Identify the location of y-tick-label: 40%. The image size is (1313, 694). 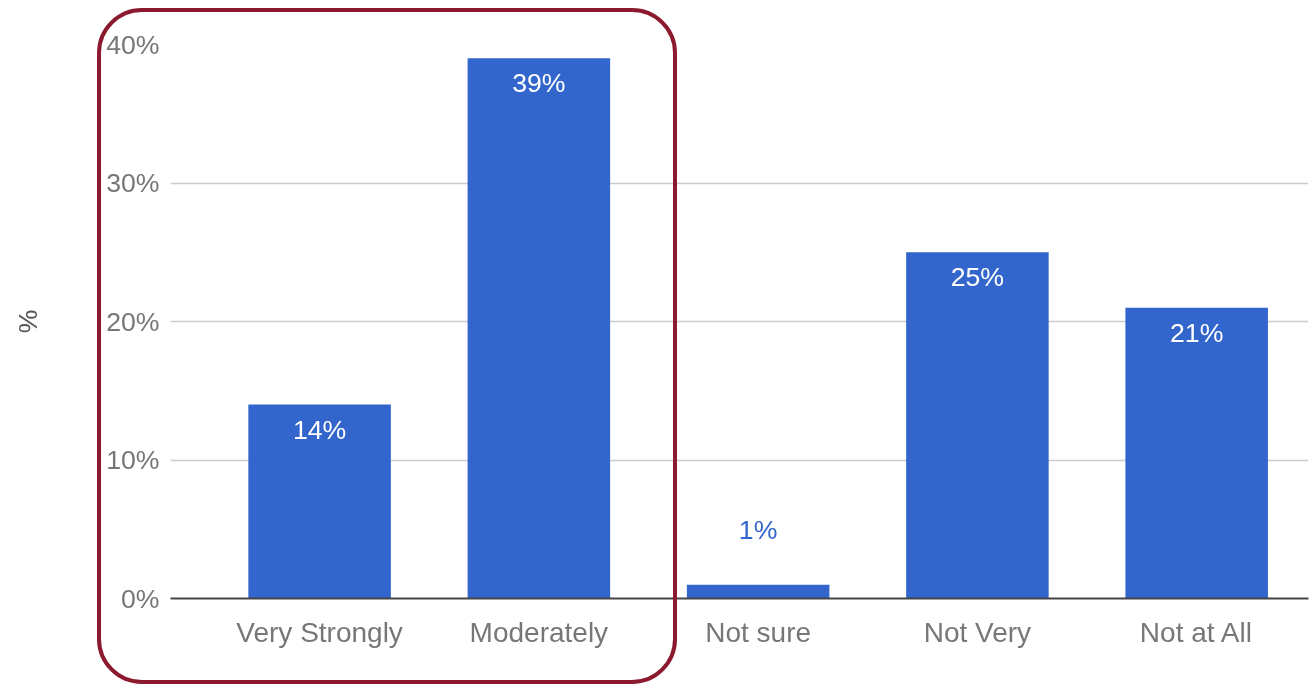
(133, 44).